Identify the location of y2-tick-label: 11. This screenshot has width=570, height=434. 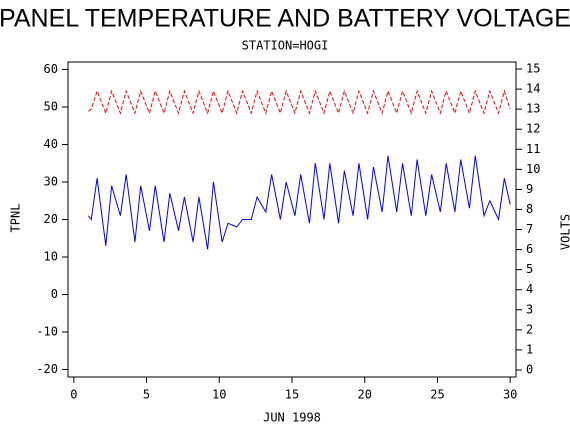
(533, 149).